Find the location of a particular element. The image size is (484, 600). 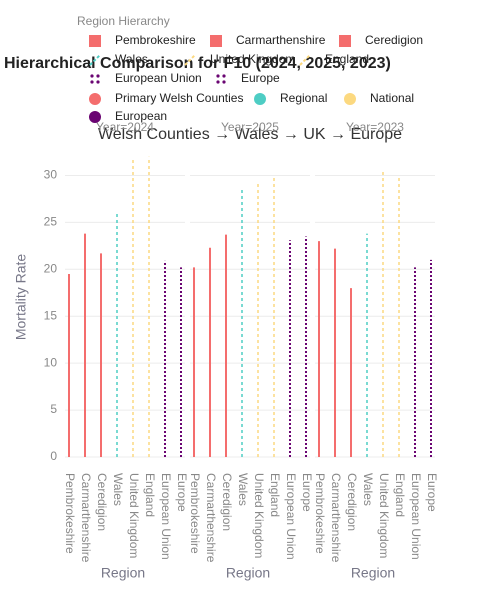

legend-label: Europe is located at coordinates (260, 78).